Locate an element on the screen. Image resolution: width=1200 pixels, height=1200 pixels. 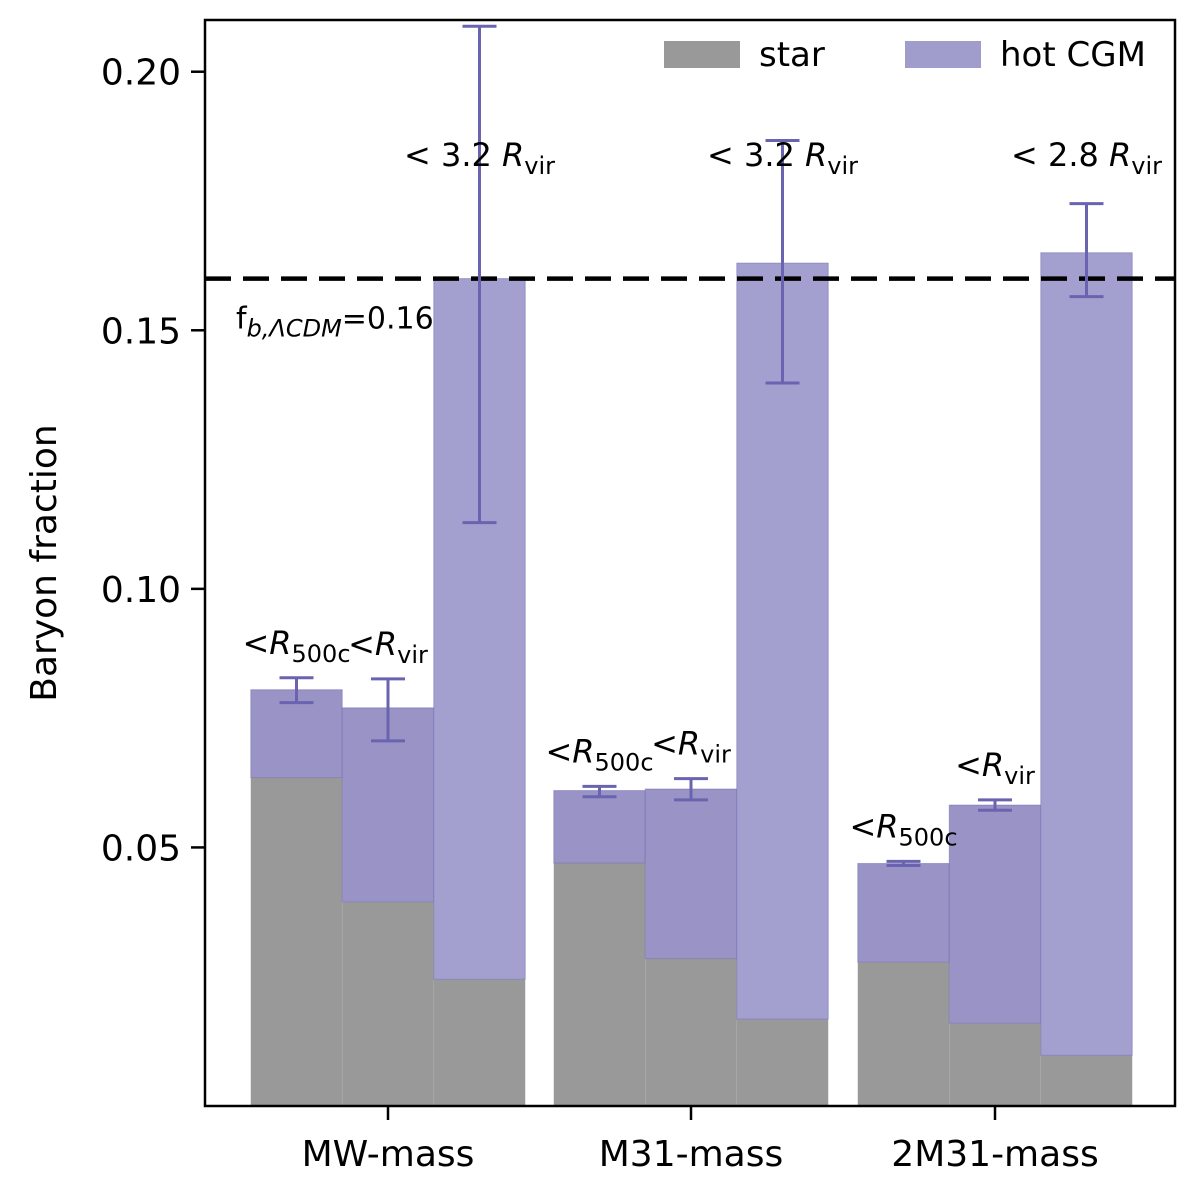
y-tick-label: 0.20 is located at coordinates (141, 73).